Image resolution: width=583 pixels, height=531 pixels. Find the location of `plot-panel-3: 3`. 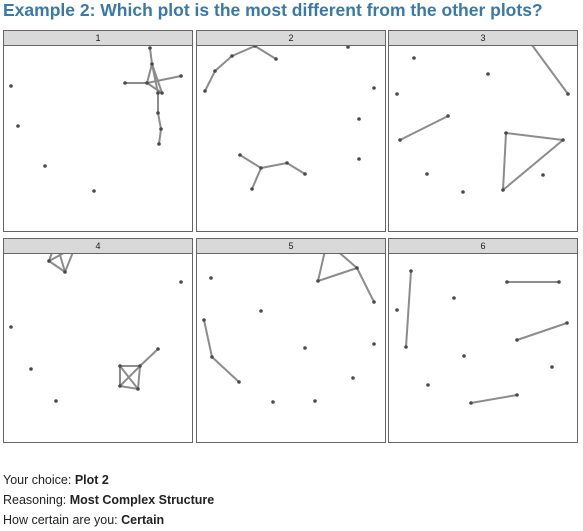

plot-panel-3: 3 is located at coordinates (483, 131).